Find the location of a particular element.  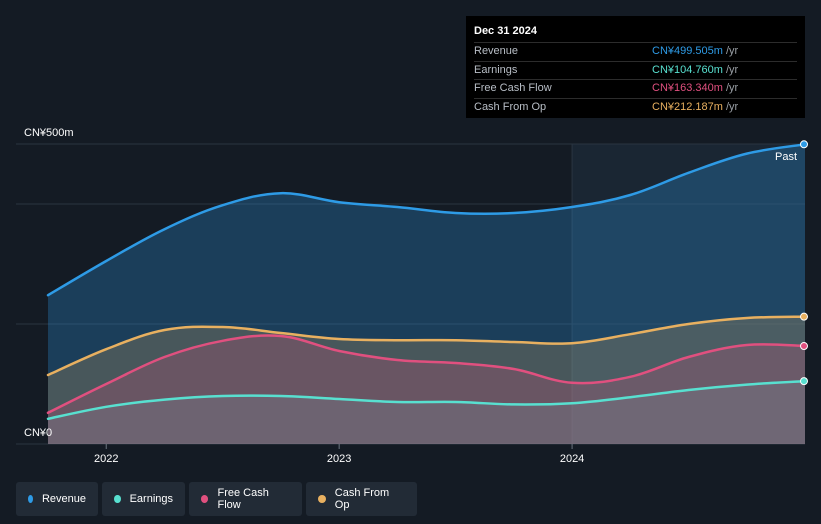

legend-item-revenue: Revenue is located at coordinates (57, 499).